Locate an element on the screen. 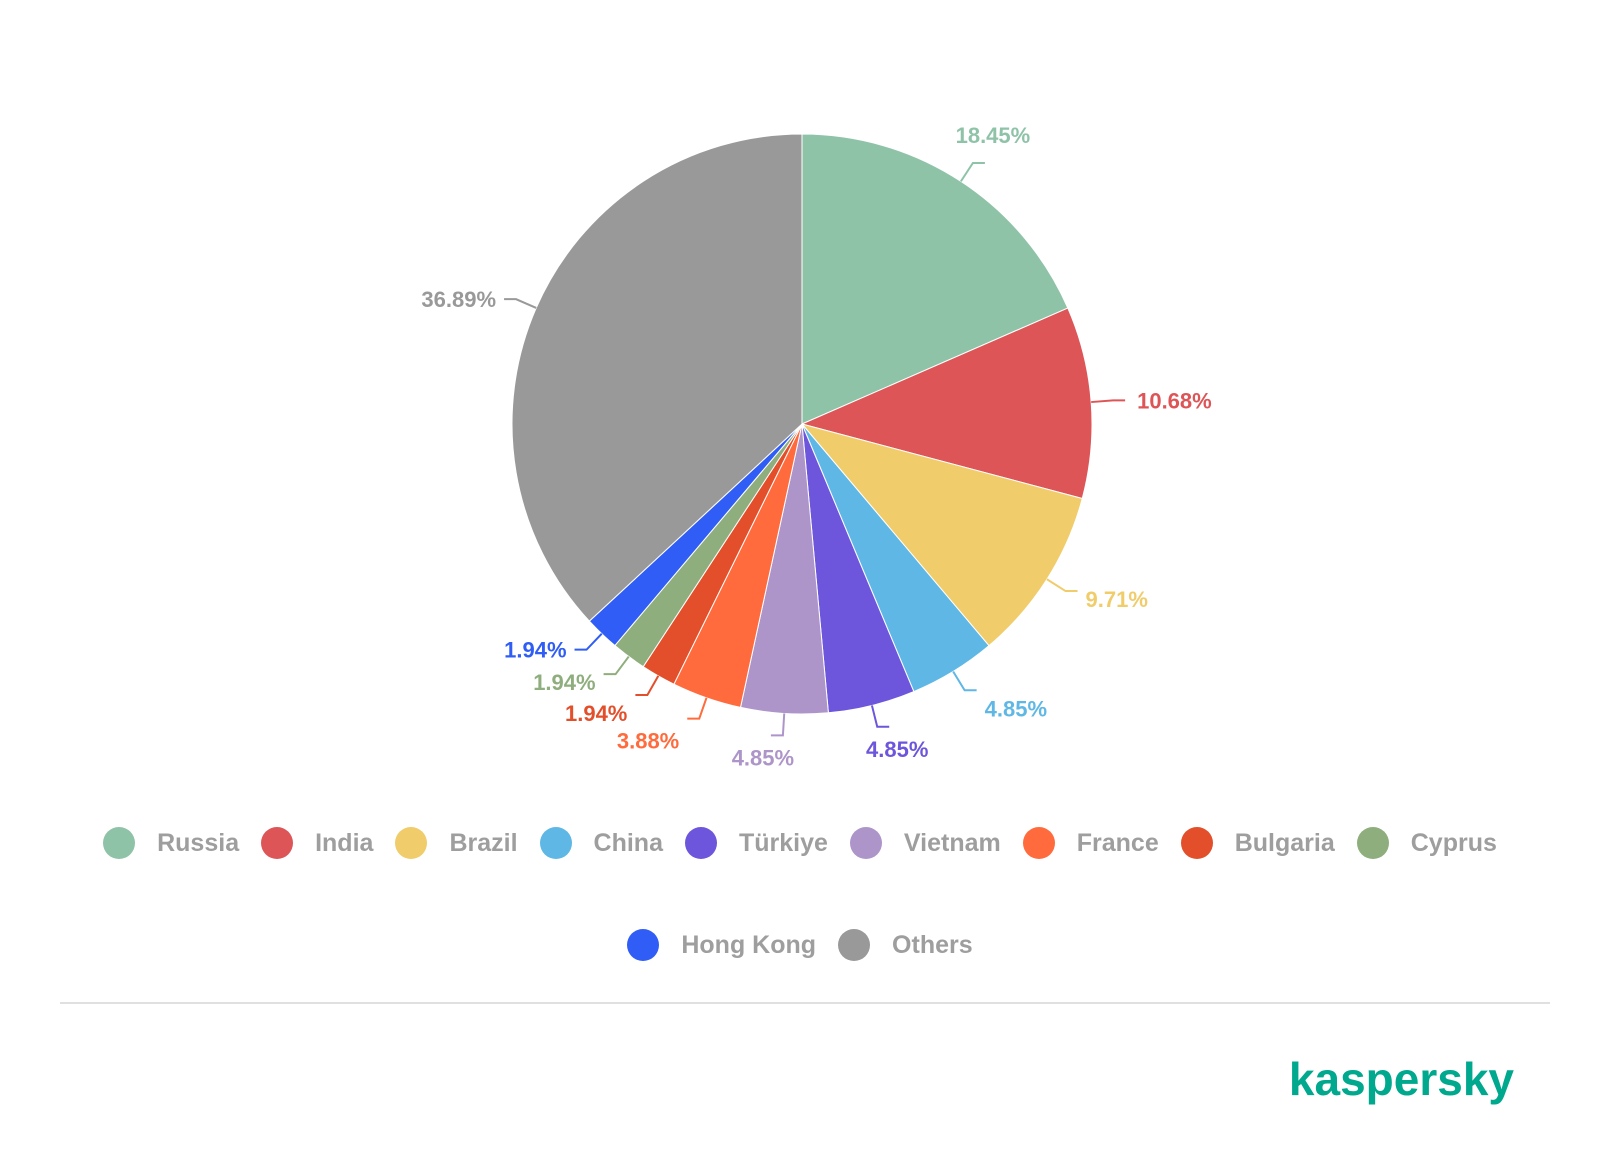  legend-item-cyprus: Cyprus is located at coordinates (1426, 843).